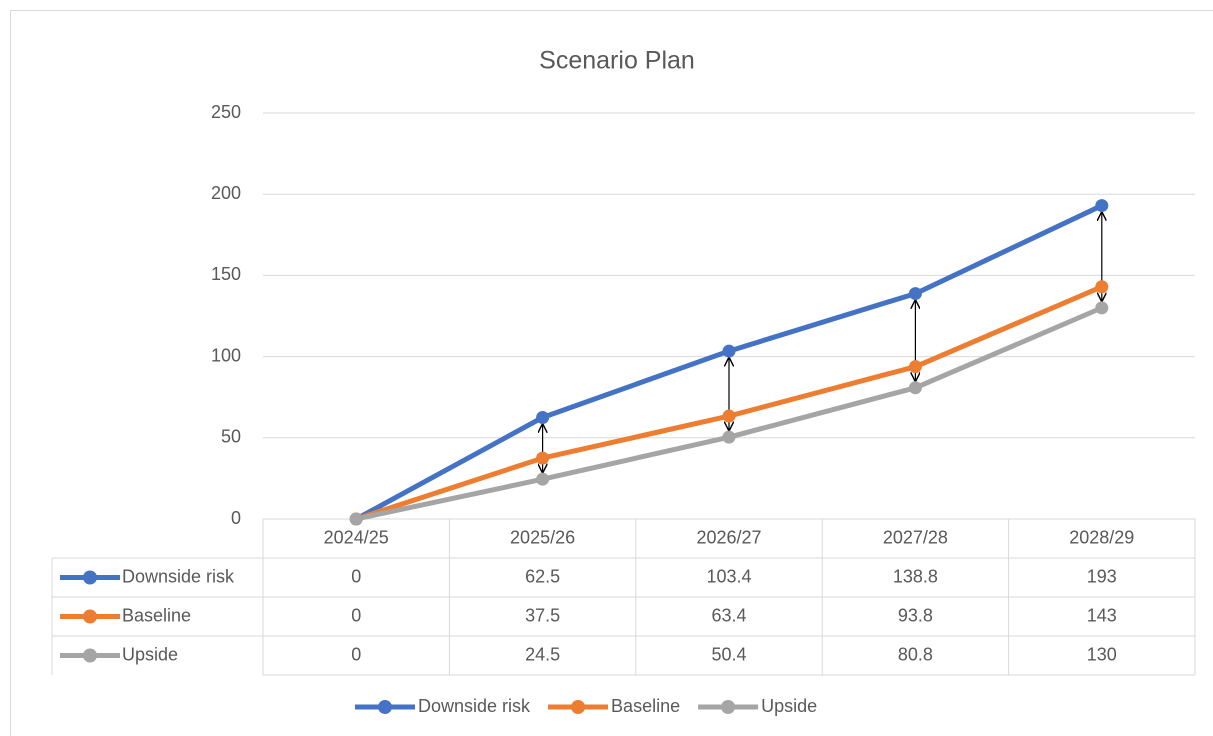  Describe the element at coordinates (226, 274) in the screenshot. I see `y-tick-label: 150` at that location.